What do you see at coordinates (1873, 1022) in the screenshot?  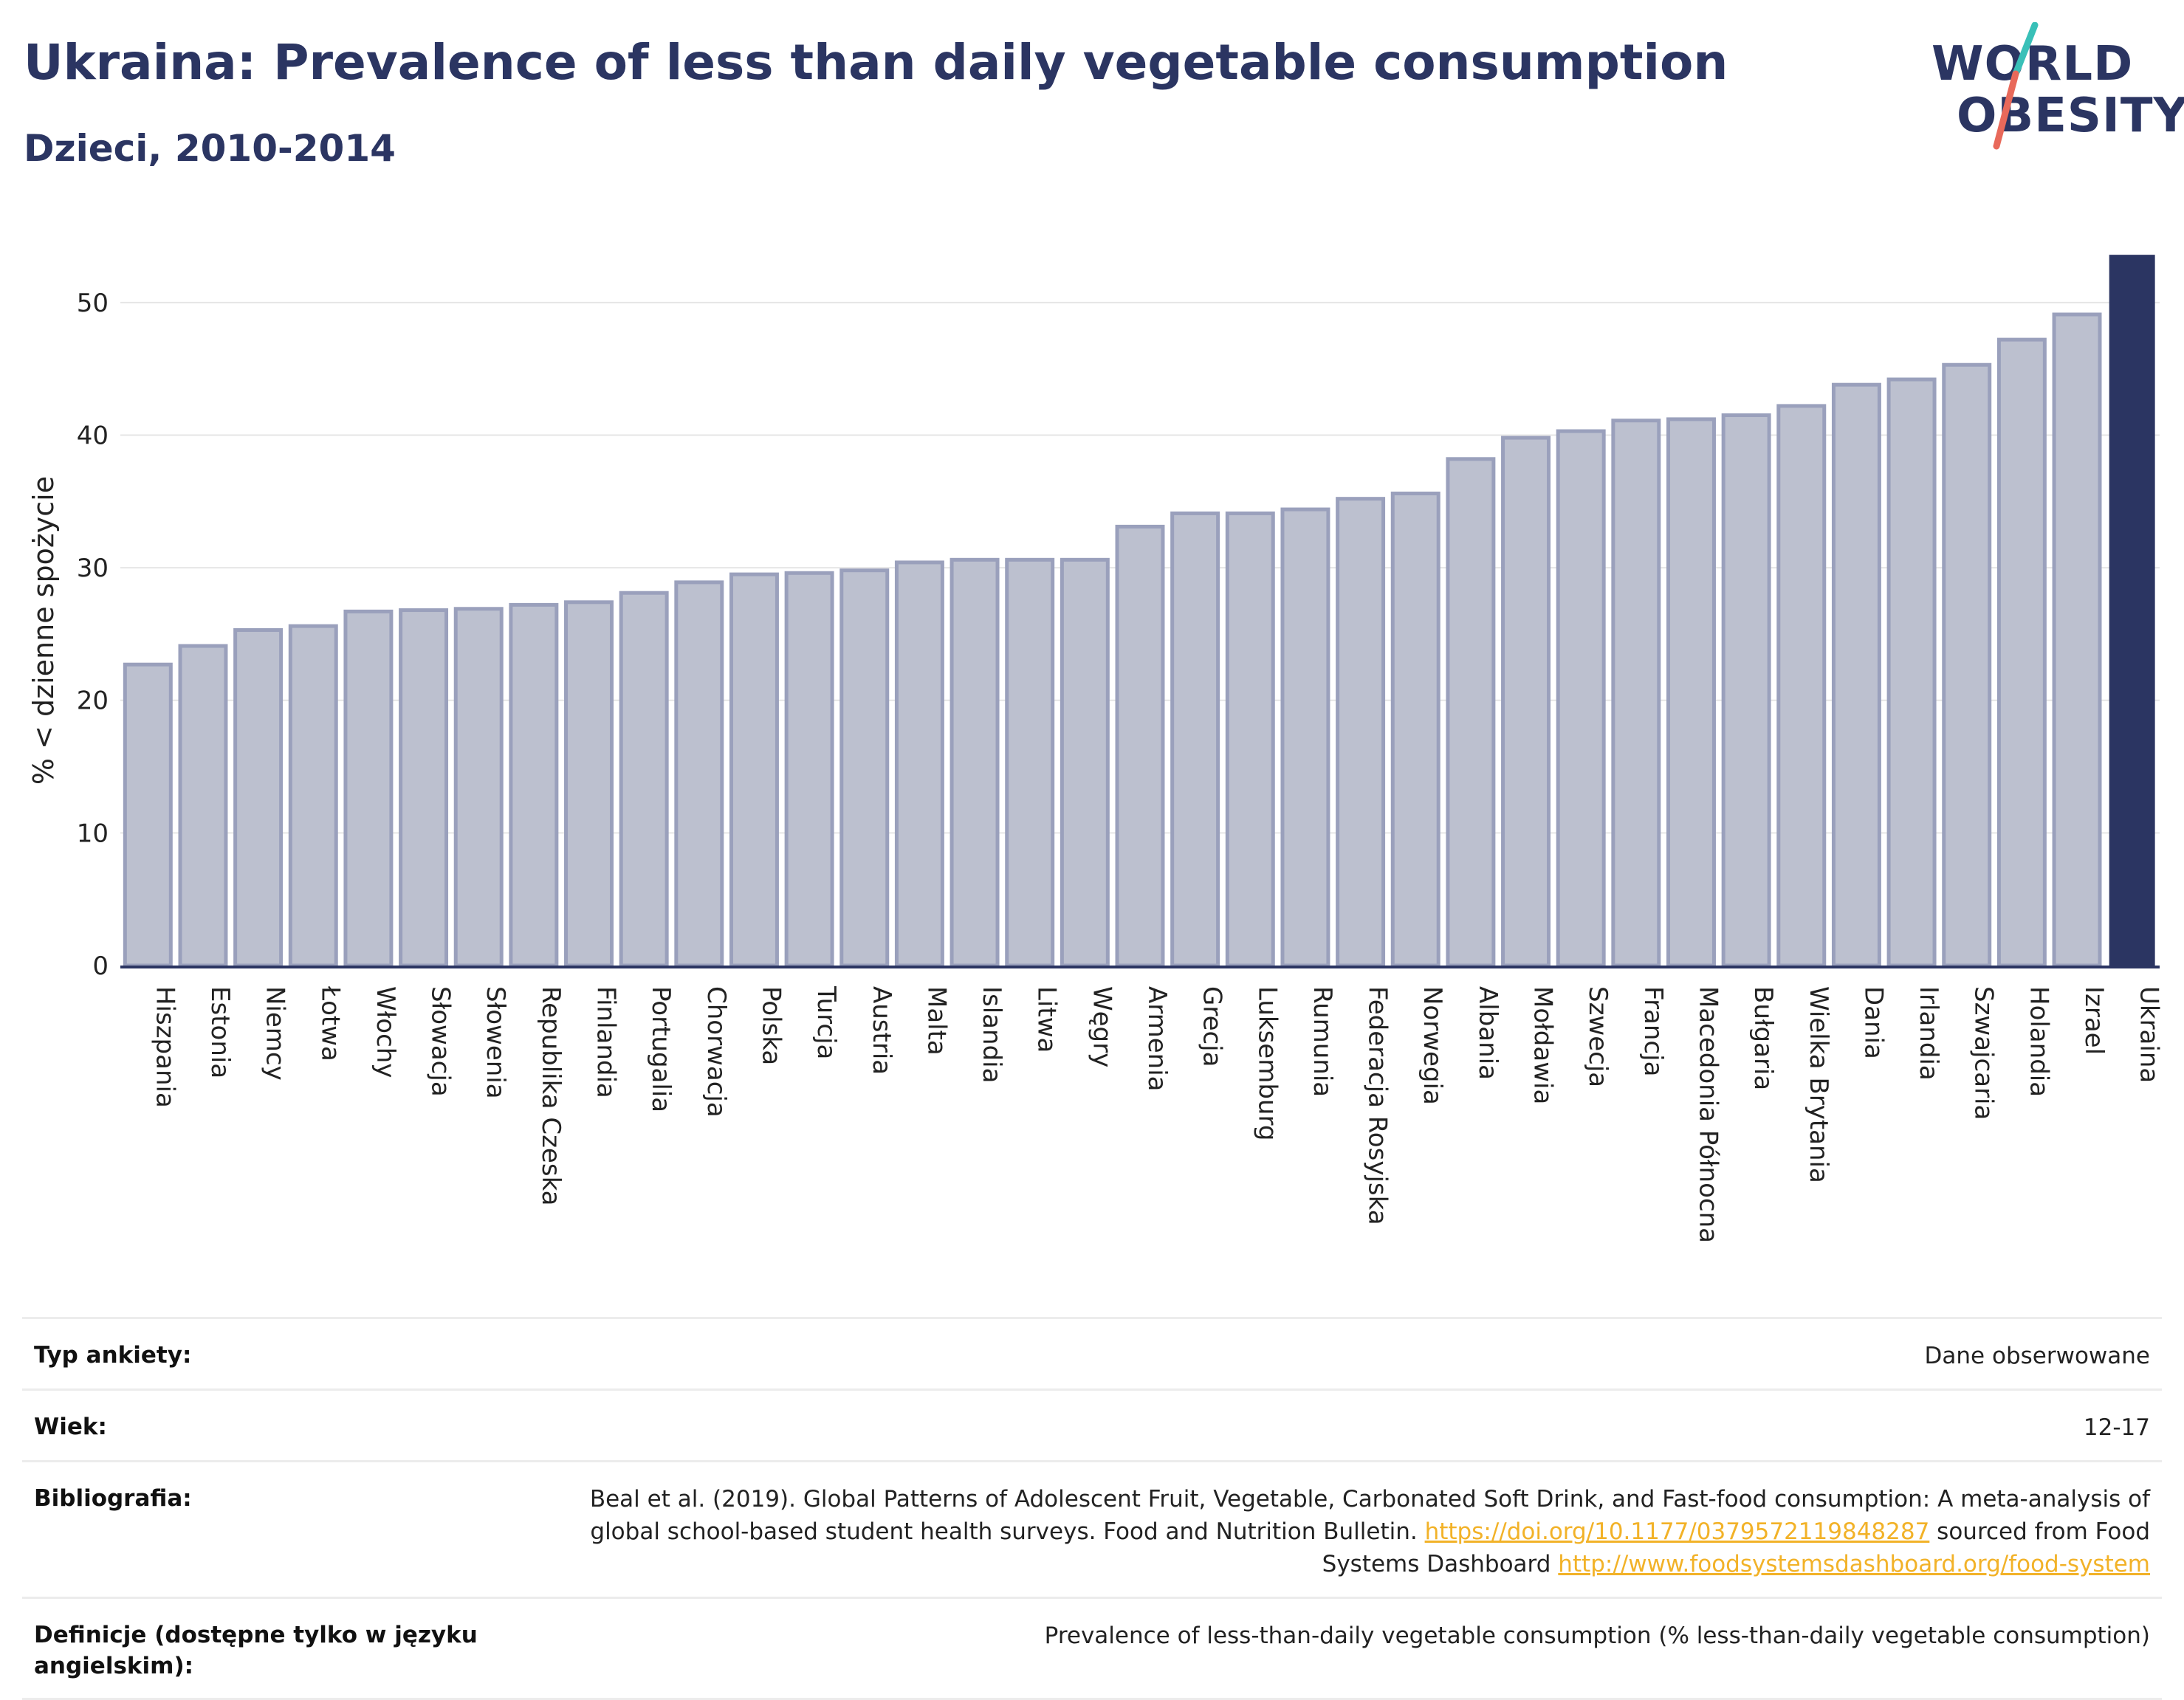 I see `x-category-label: Dania` at bounding box center [1873, 1022].